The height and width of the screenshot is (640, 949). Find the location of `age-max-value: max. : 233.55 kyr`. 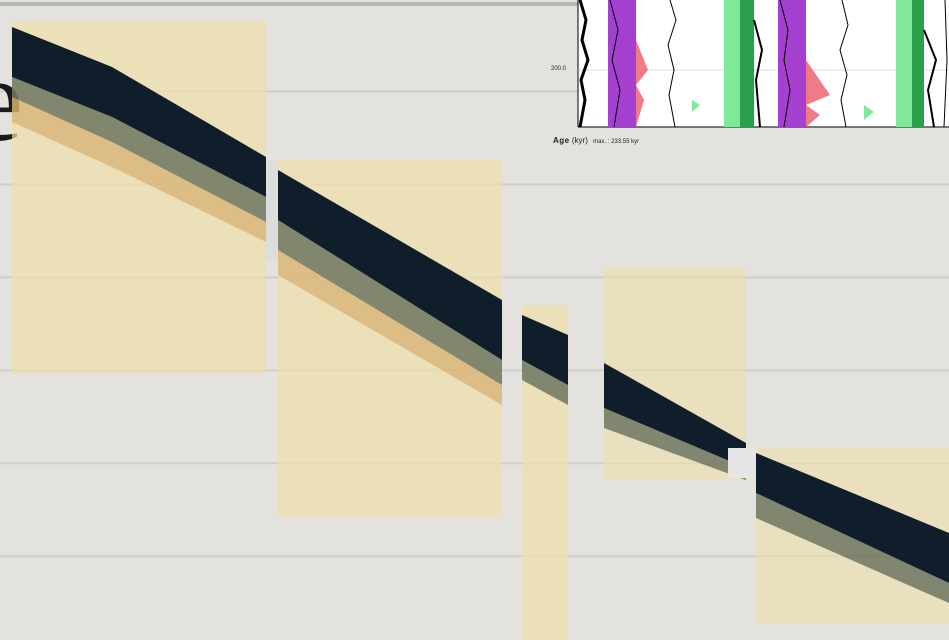

age-max-value: max. : 233.55 kyr is located at coordinates (616, 142).